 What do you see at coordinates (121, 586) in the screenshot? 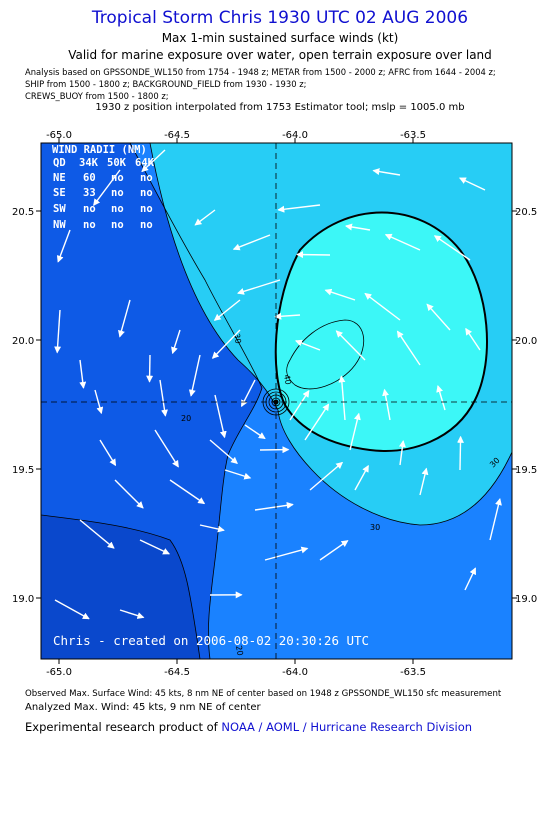
I see `contour-20-south` at bounding box center [121, 586].